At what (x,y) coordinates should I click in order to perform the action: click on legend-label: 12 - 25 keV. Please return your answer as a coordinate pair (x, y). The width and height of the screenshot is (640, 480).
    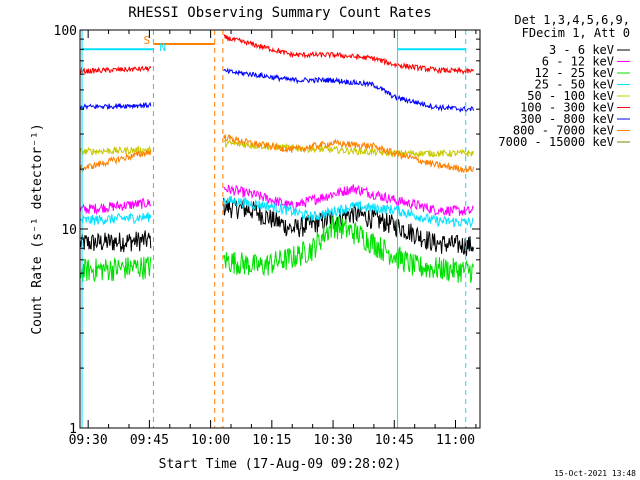
    Looking at the image, I should click on (574, 73).